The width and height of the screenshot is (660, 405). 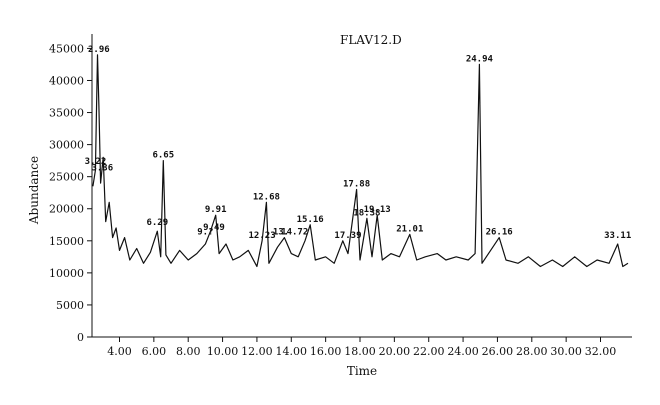 I want to click on peak-label: 13., so click(x=281, y=233).